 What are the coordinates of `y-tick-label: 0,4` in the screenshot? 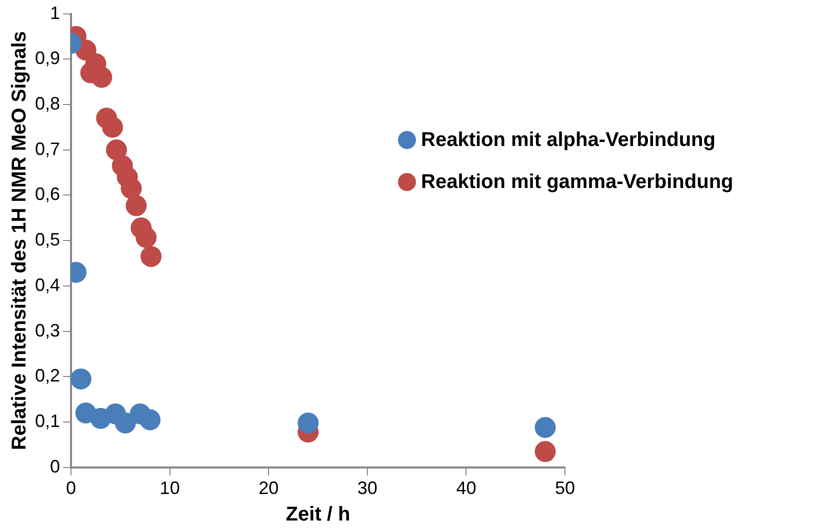 It's located at (47, 284).